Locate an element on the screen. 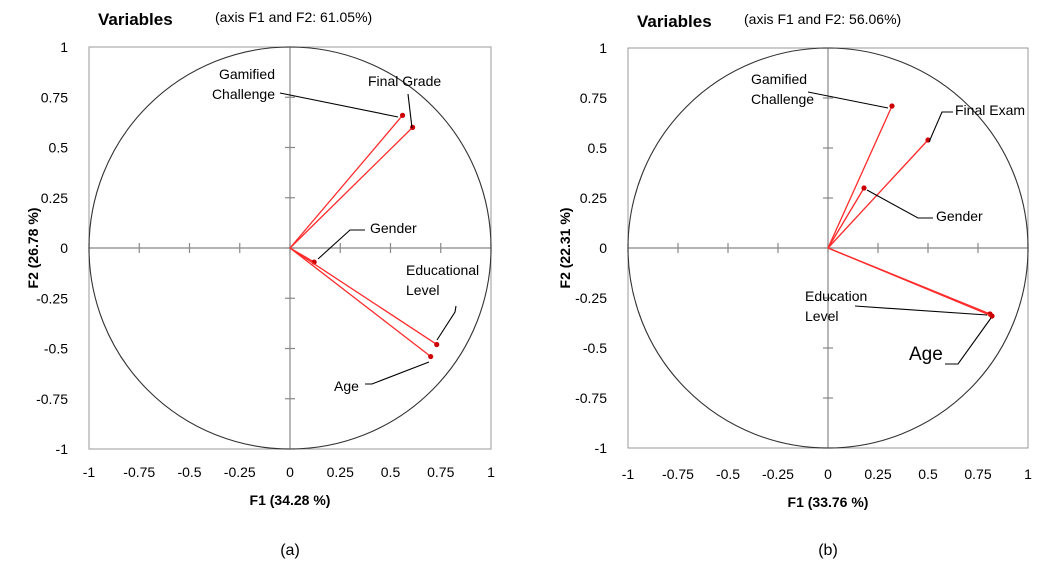  vector-educational-level is located at coordinates (363, 296).